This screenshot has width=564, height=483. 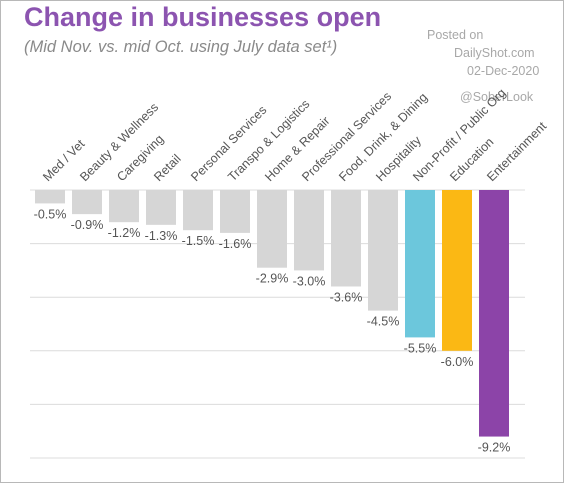 I want to click on watermark-site: DailyShot.com, so click(x=494, y=53).